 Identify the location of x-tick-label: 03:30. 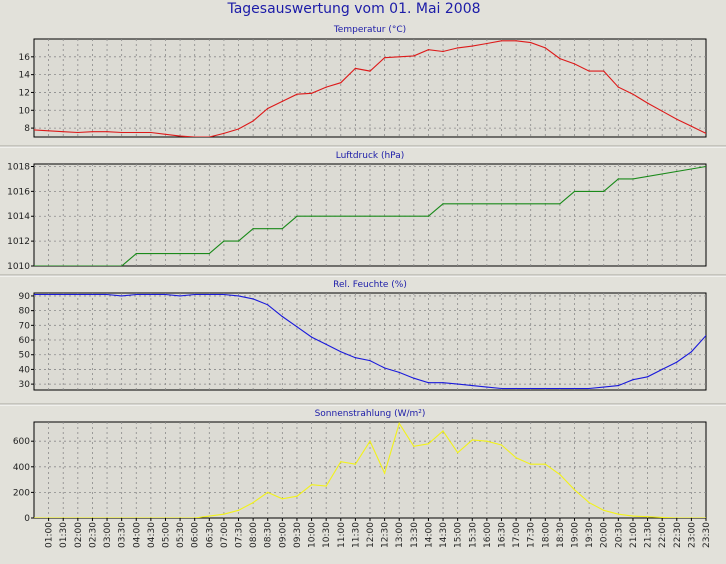
(123, 535).